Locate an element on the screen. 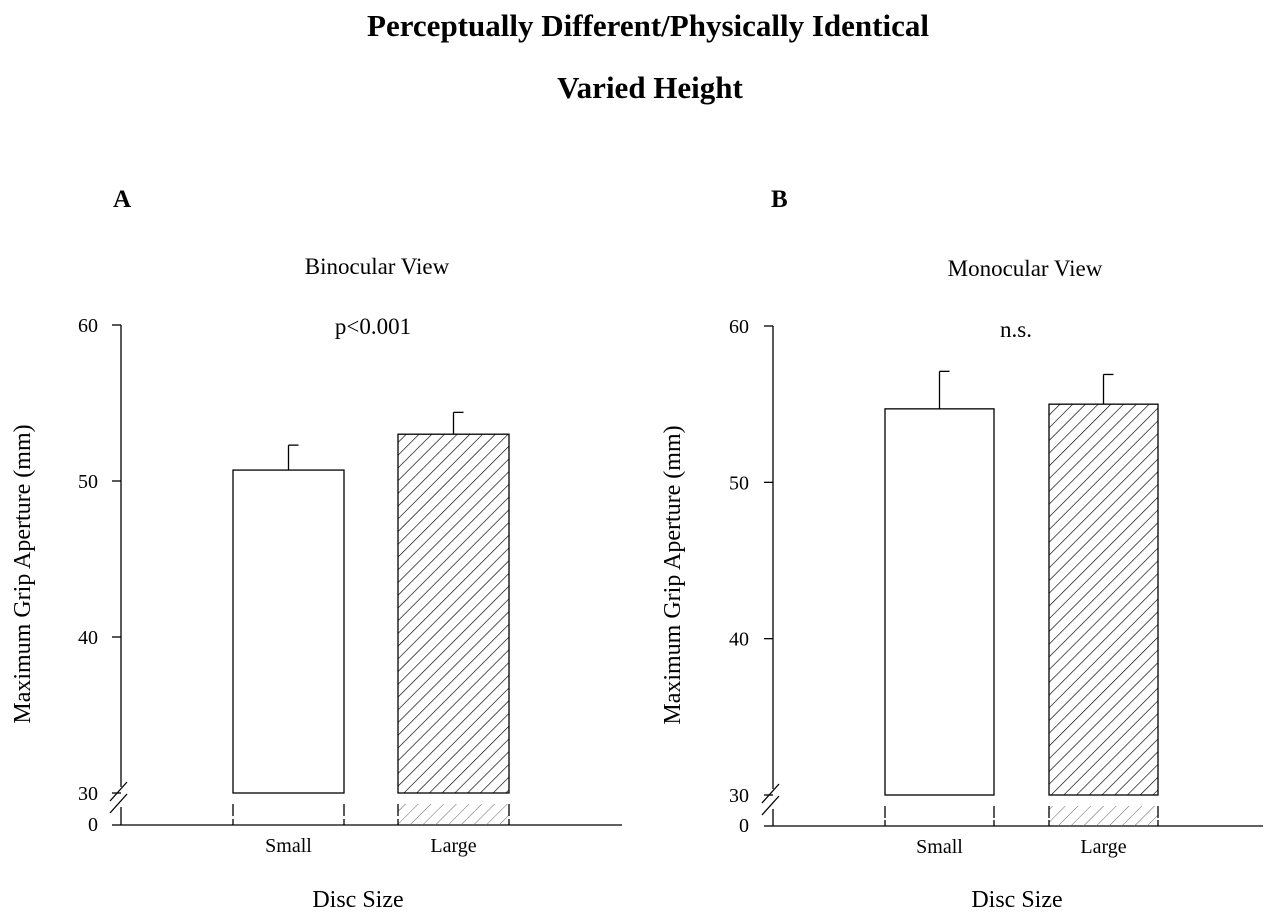 Image resolution: width=1265 pixels, height=912 pixels. panel-title: Monocular View is located at coordinates (1025, 268).